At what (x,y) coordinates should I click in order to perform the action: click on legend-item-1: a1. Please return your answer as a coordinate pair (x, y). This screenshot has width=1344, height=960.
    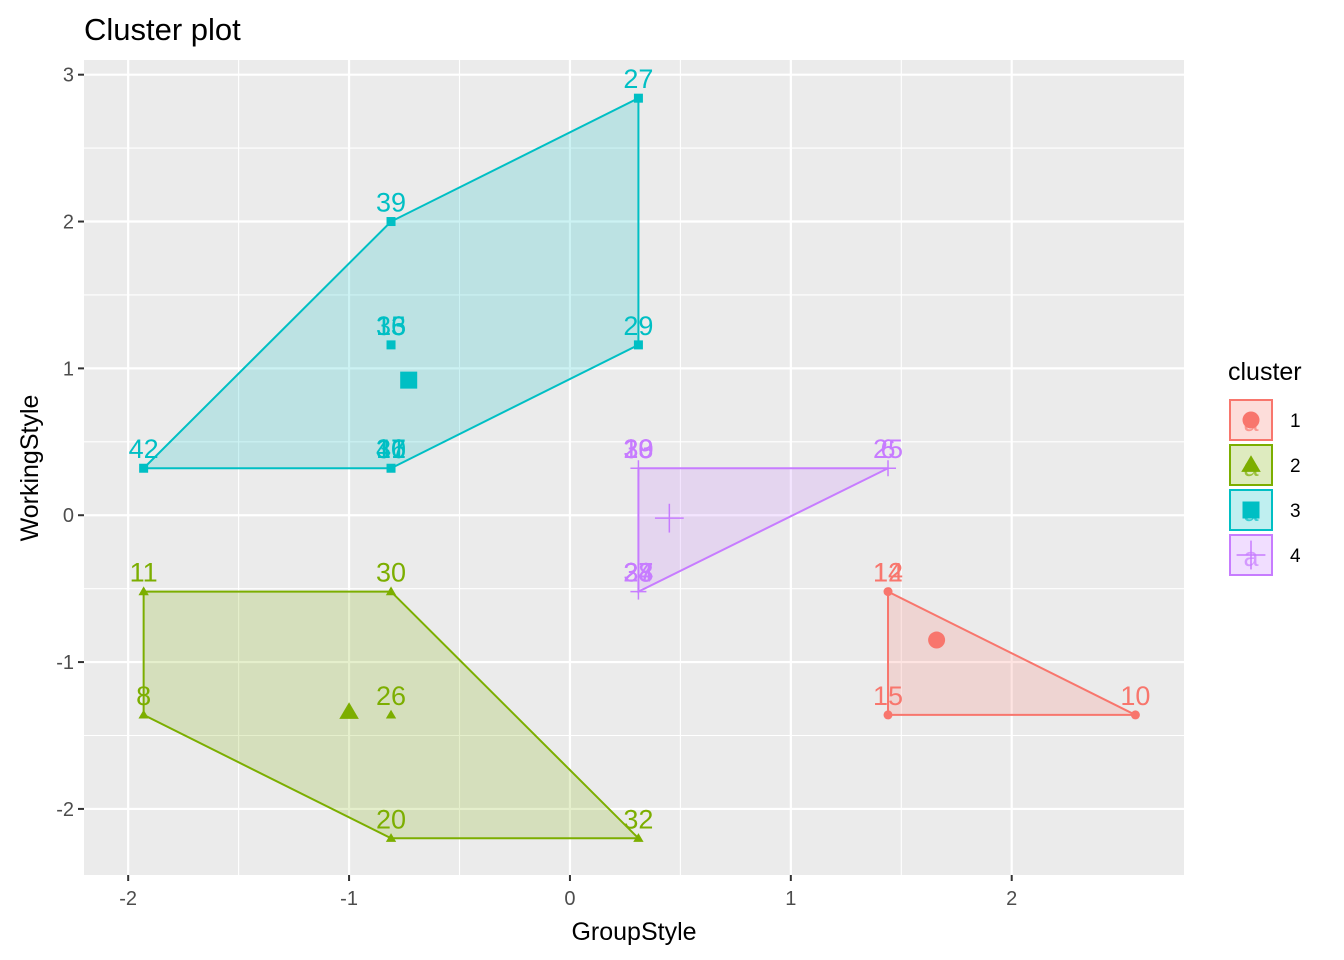
    Looking at the image, I should click on (1265, 420).